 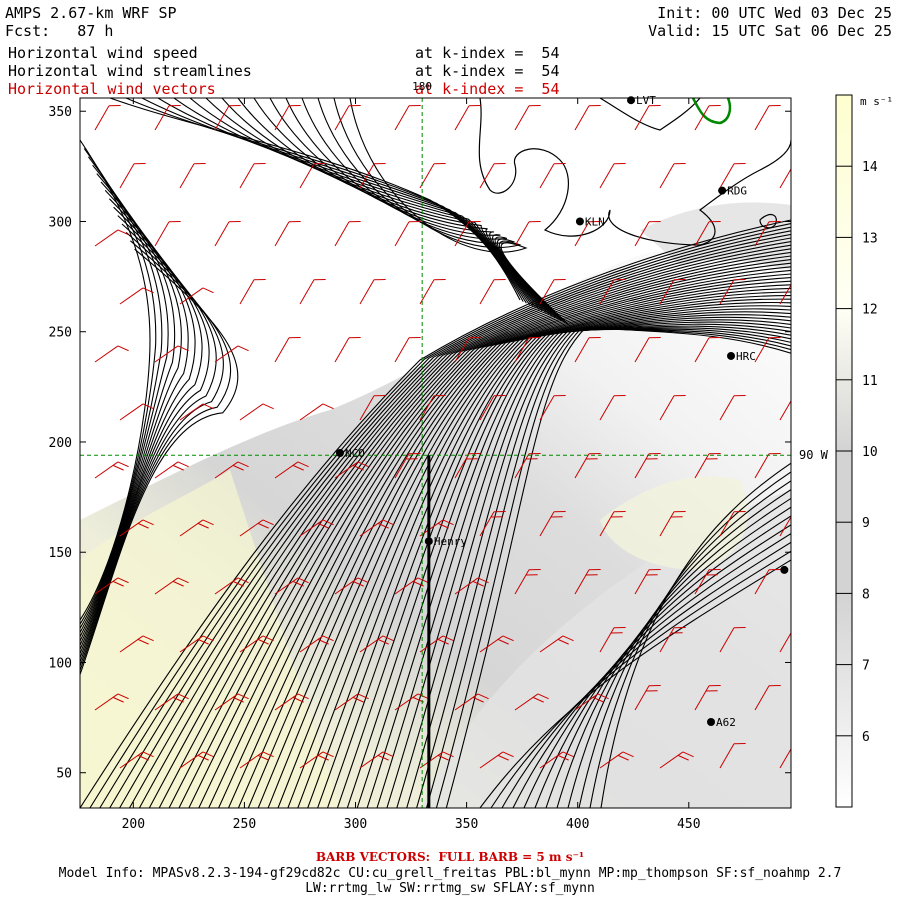 I want to click on colorbar-tick-label: 13, so click(x=870, y=238).